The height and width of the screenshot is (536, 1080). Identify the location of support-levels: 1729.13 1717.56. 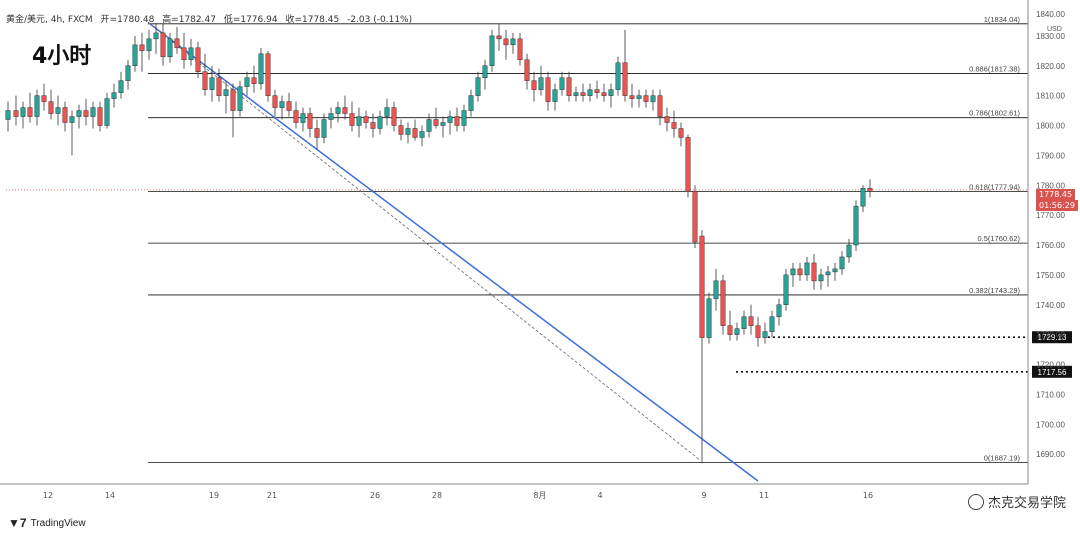
(904, 354).